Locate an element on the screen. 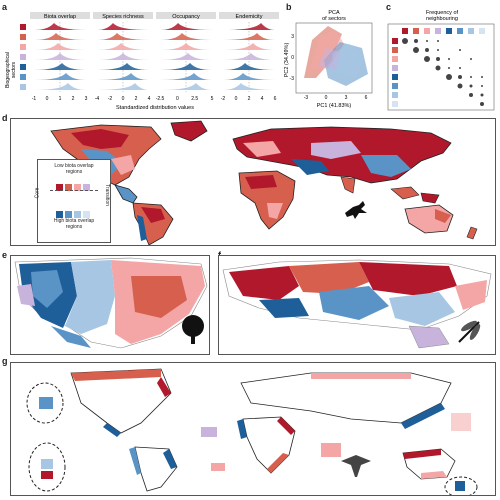  legend-core-transition-arrow is located at coordinates (74, 190).